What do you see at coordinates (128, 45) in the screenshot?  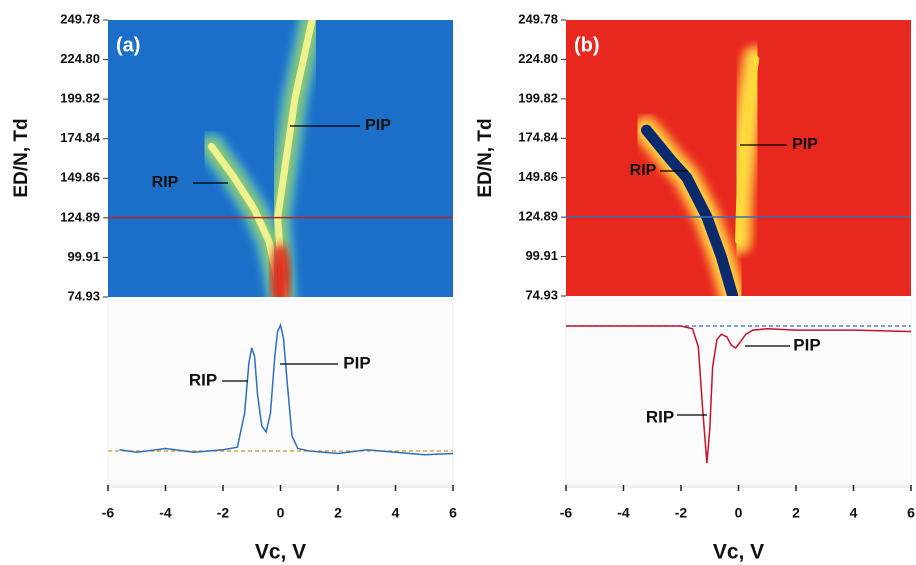 I see `panel-label: (a)` at bounding box center [128, 45].